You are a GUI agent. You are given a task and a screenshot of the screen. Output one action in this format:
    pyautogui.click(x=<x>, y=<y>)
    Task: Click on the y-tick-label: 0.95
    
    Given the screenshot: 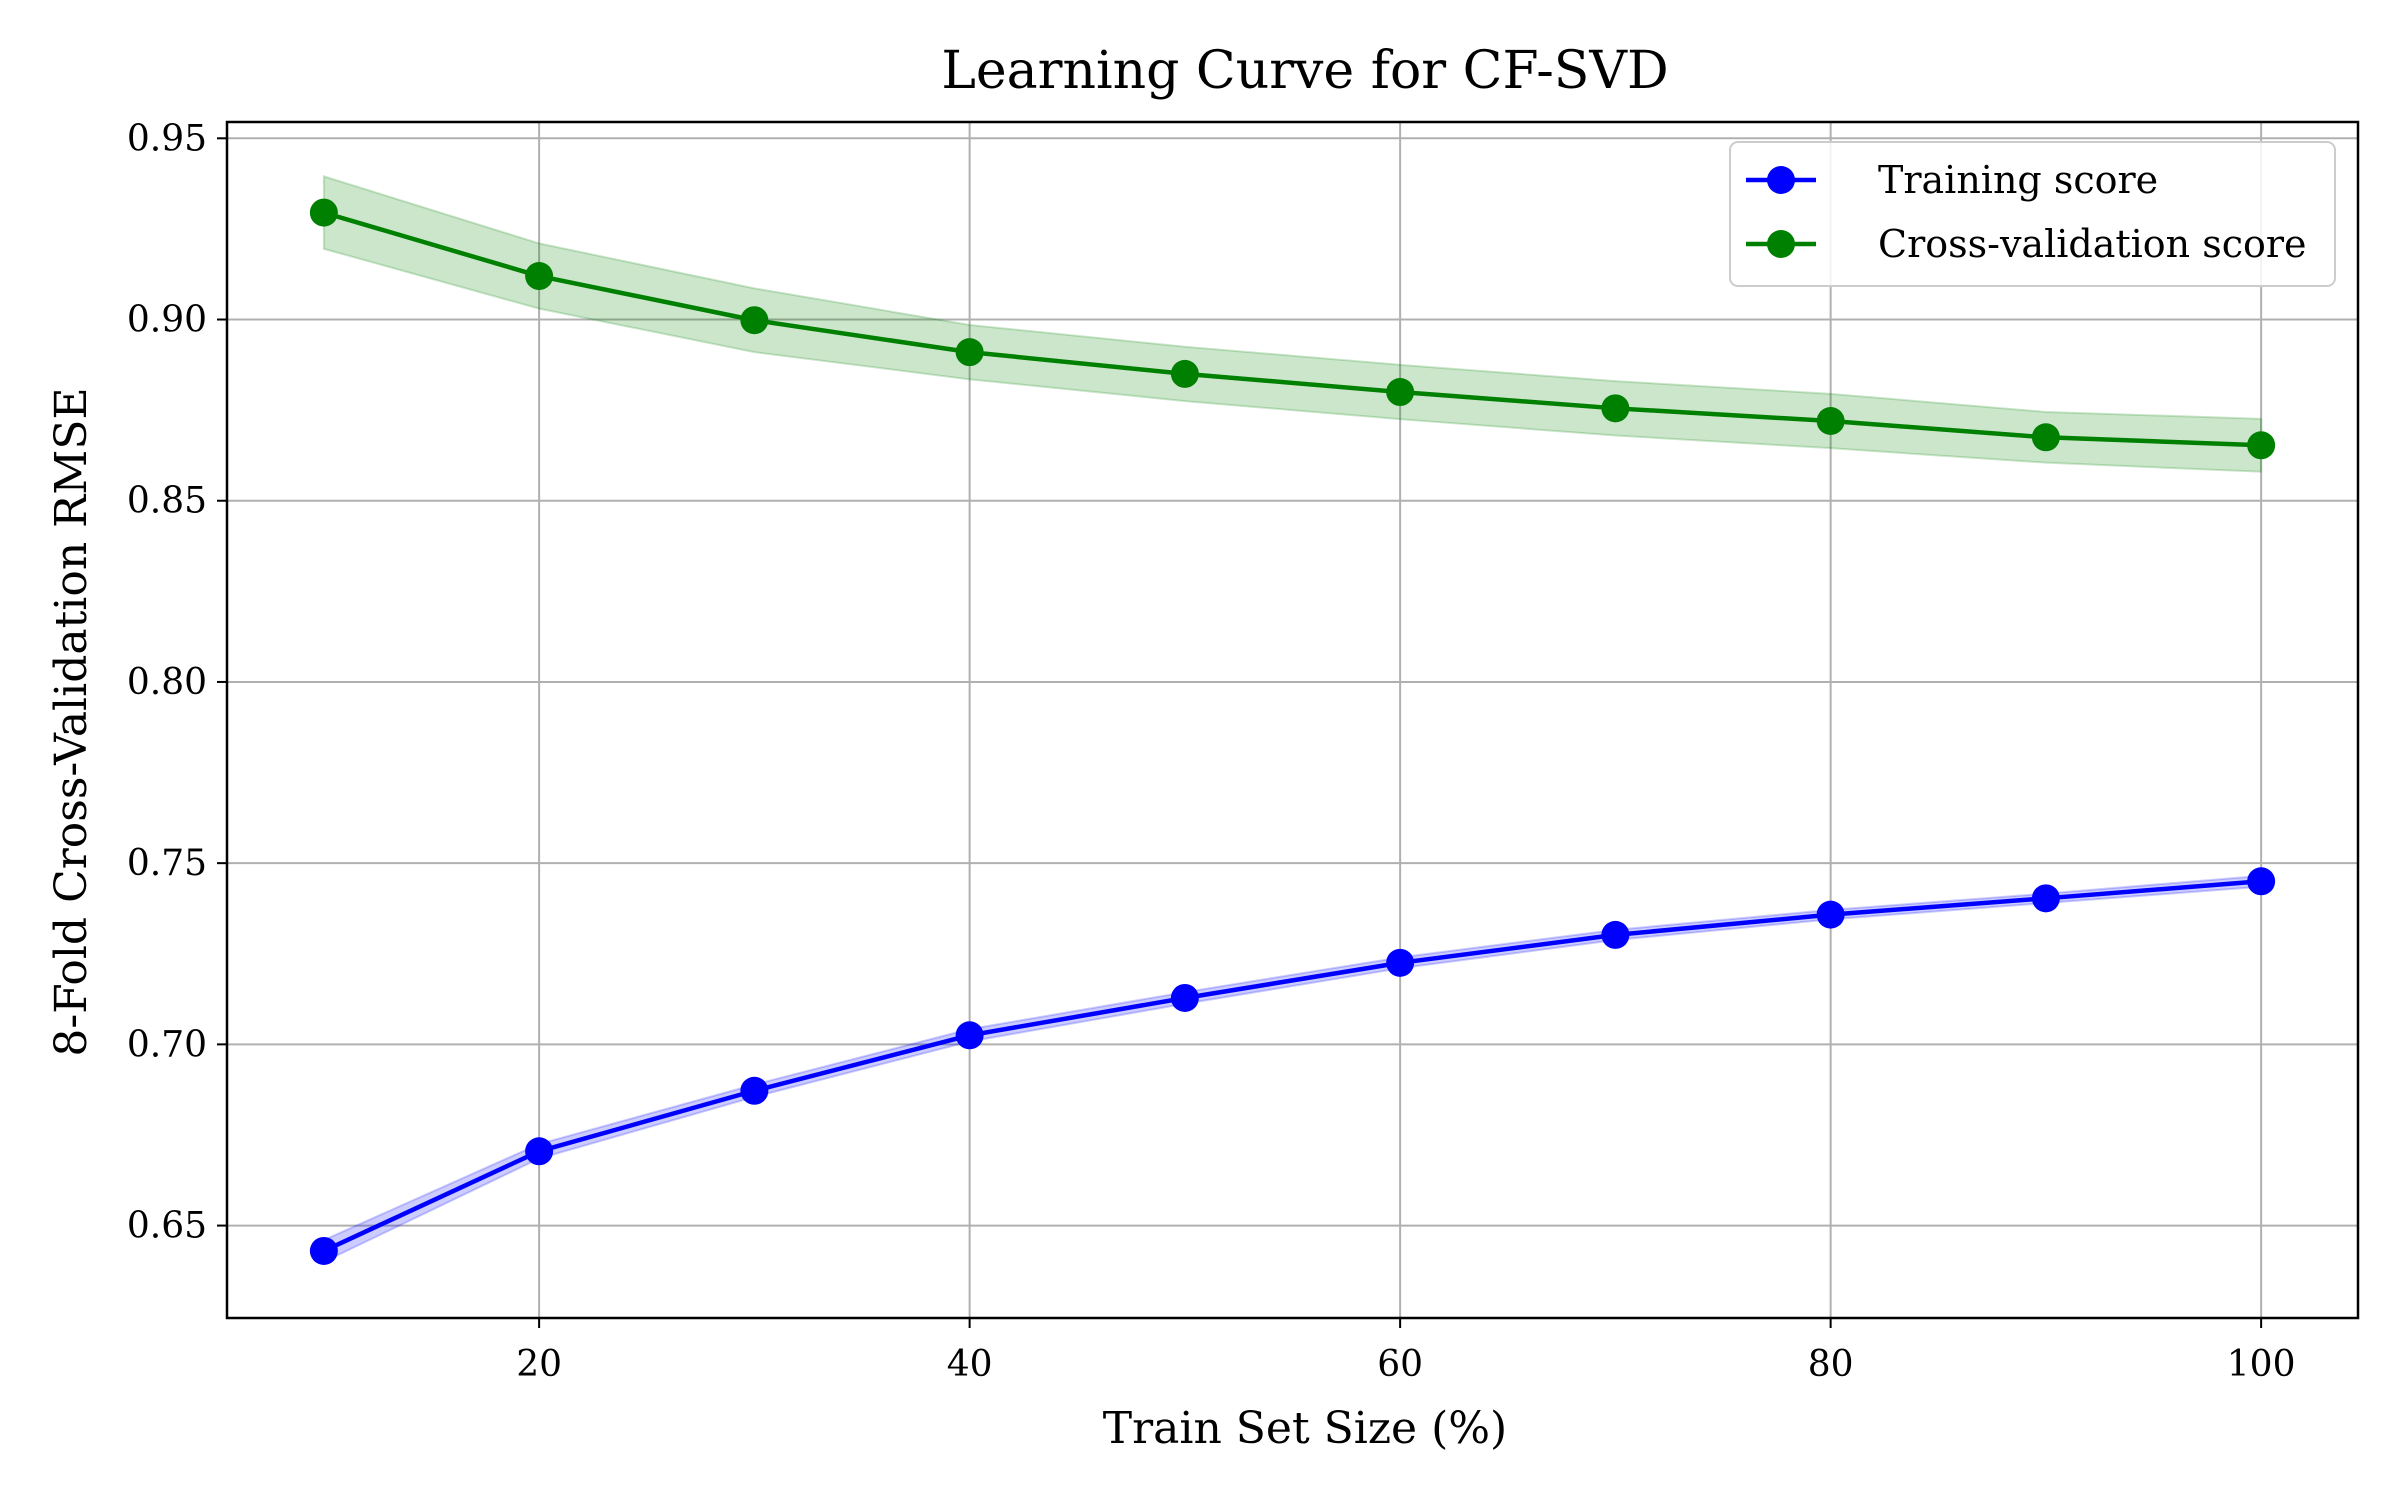 What is the action you would take?
    pyautogui.click(x=167, y=138)
    